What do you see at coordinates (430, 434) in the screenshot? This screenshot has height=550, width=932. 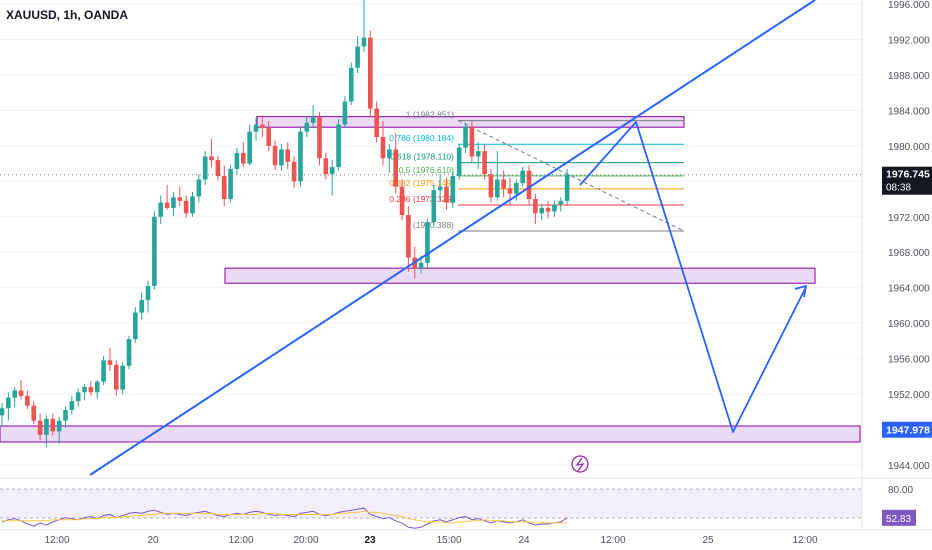 I see `low-support-zone` at bounding box center [430, 434].